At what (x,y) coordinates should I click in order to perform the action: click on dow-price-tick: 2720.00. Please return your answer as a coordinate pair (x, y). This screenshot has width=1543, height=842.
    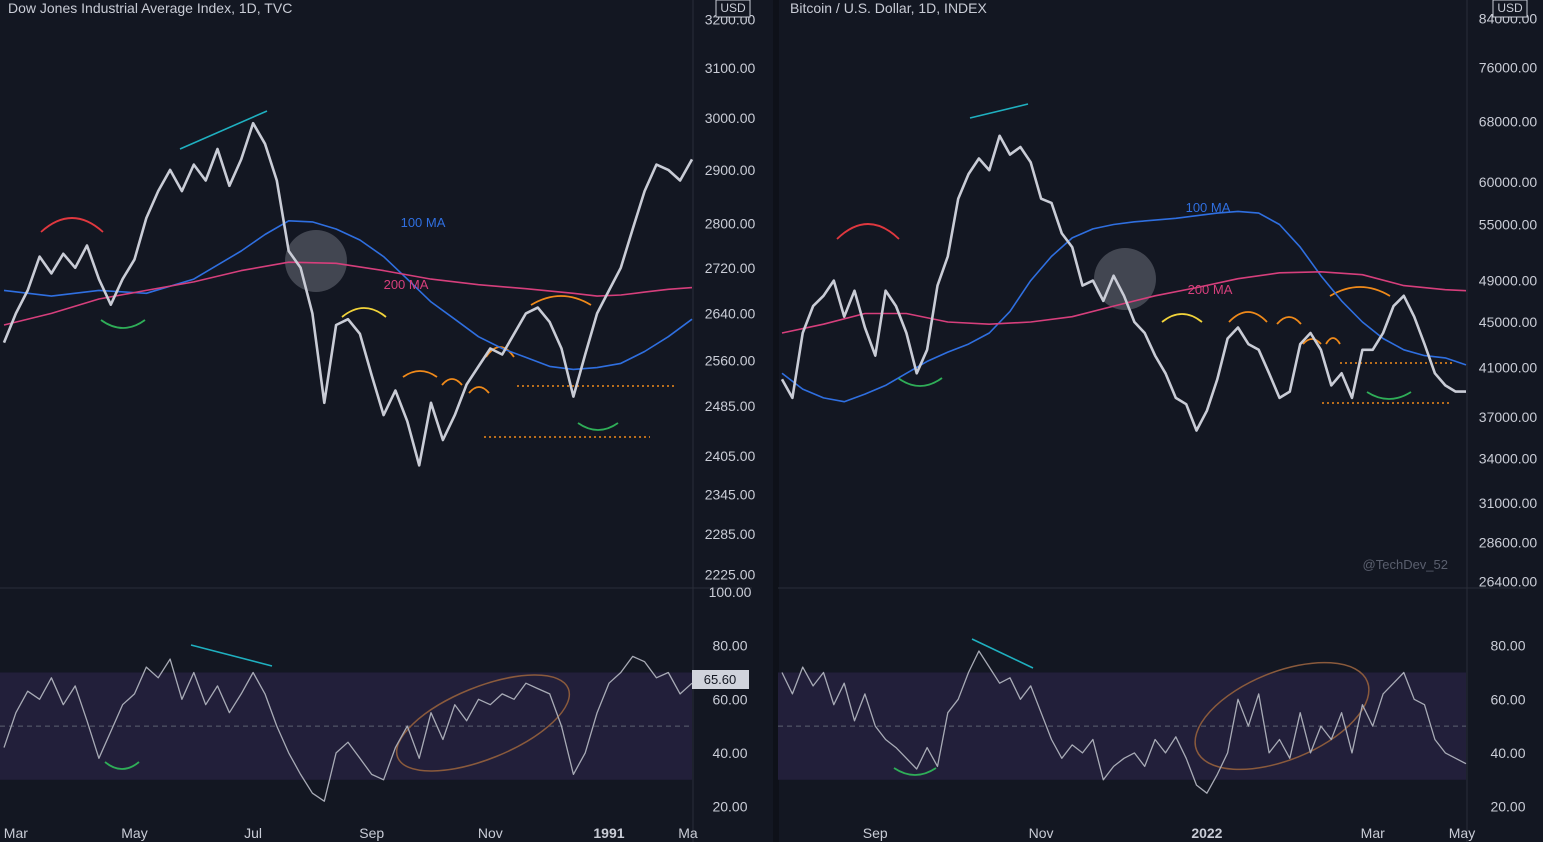
    Looking at the image, I should click on (730, 268).